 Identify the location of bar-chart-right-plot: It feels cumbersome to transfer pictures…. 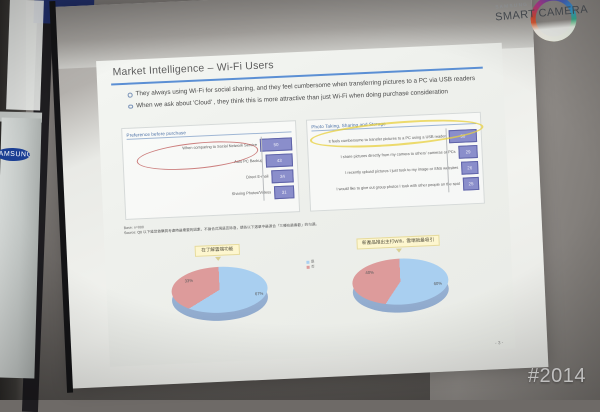
(396, 162).